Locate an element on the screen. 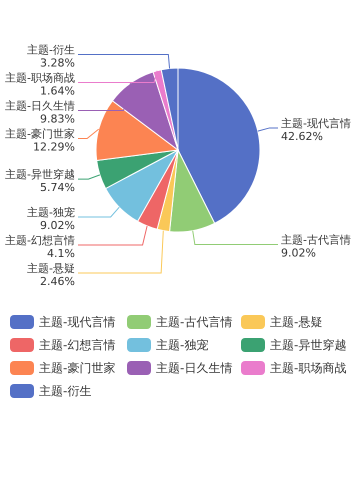 This screenshot has height=480, width=360. legend-label: 主题-异世穿越 is located at coordinates (308, 345).